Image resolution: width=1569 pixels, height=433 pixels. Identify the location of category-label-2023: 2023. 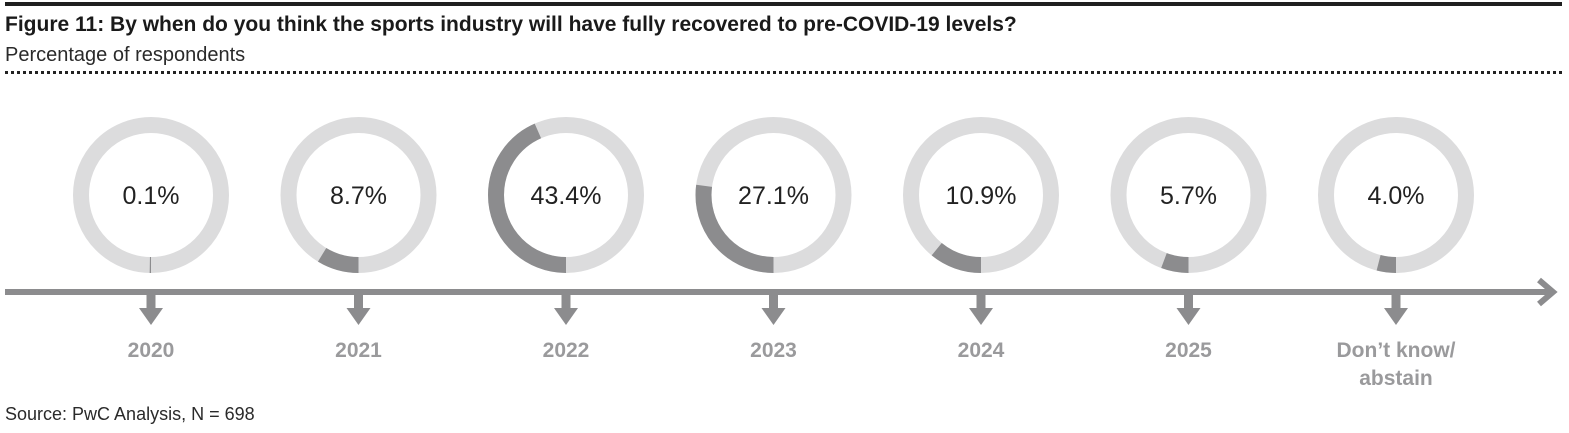
(773, 350).